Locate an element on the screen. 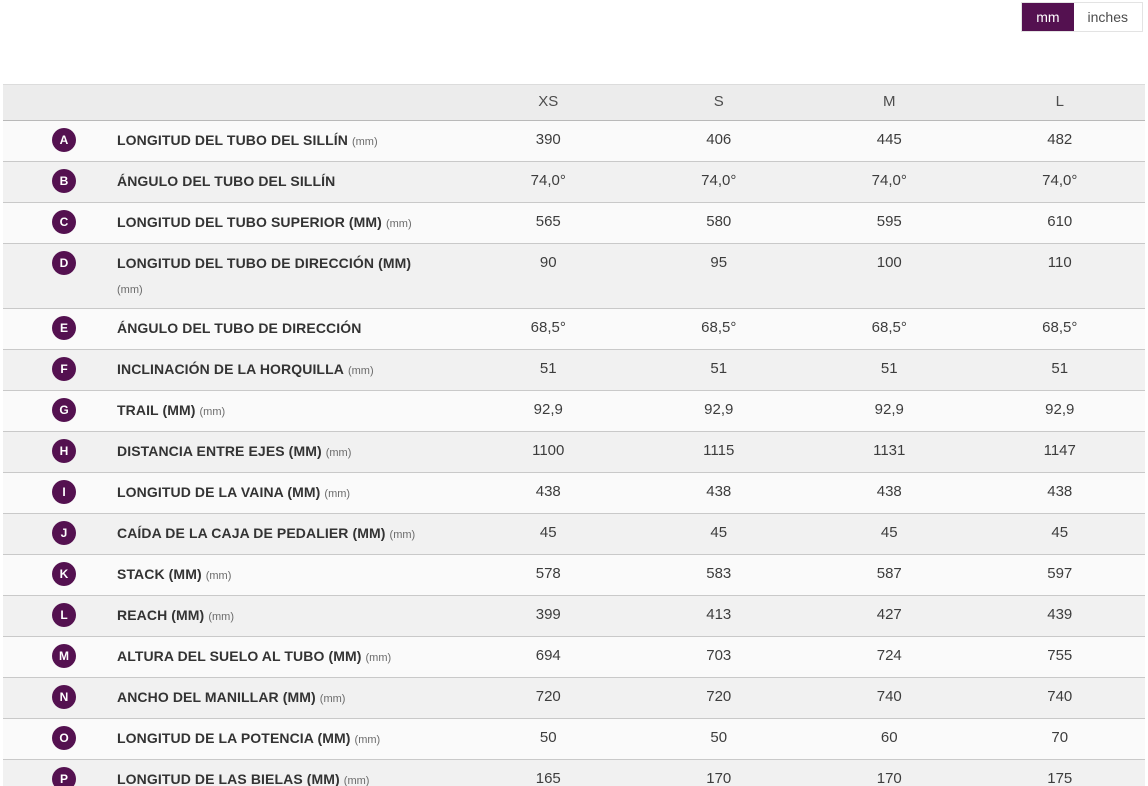 The height and width of the screenshot is (786, 1148). size-header-m: M is located at coordinates (889, 101).